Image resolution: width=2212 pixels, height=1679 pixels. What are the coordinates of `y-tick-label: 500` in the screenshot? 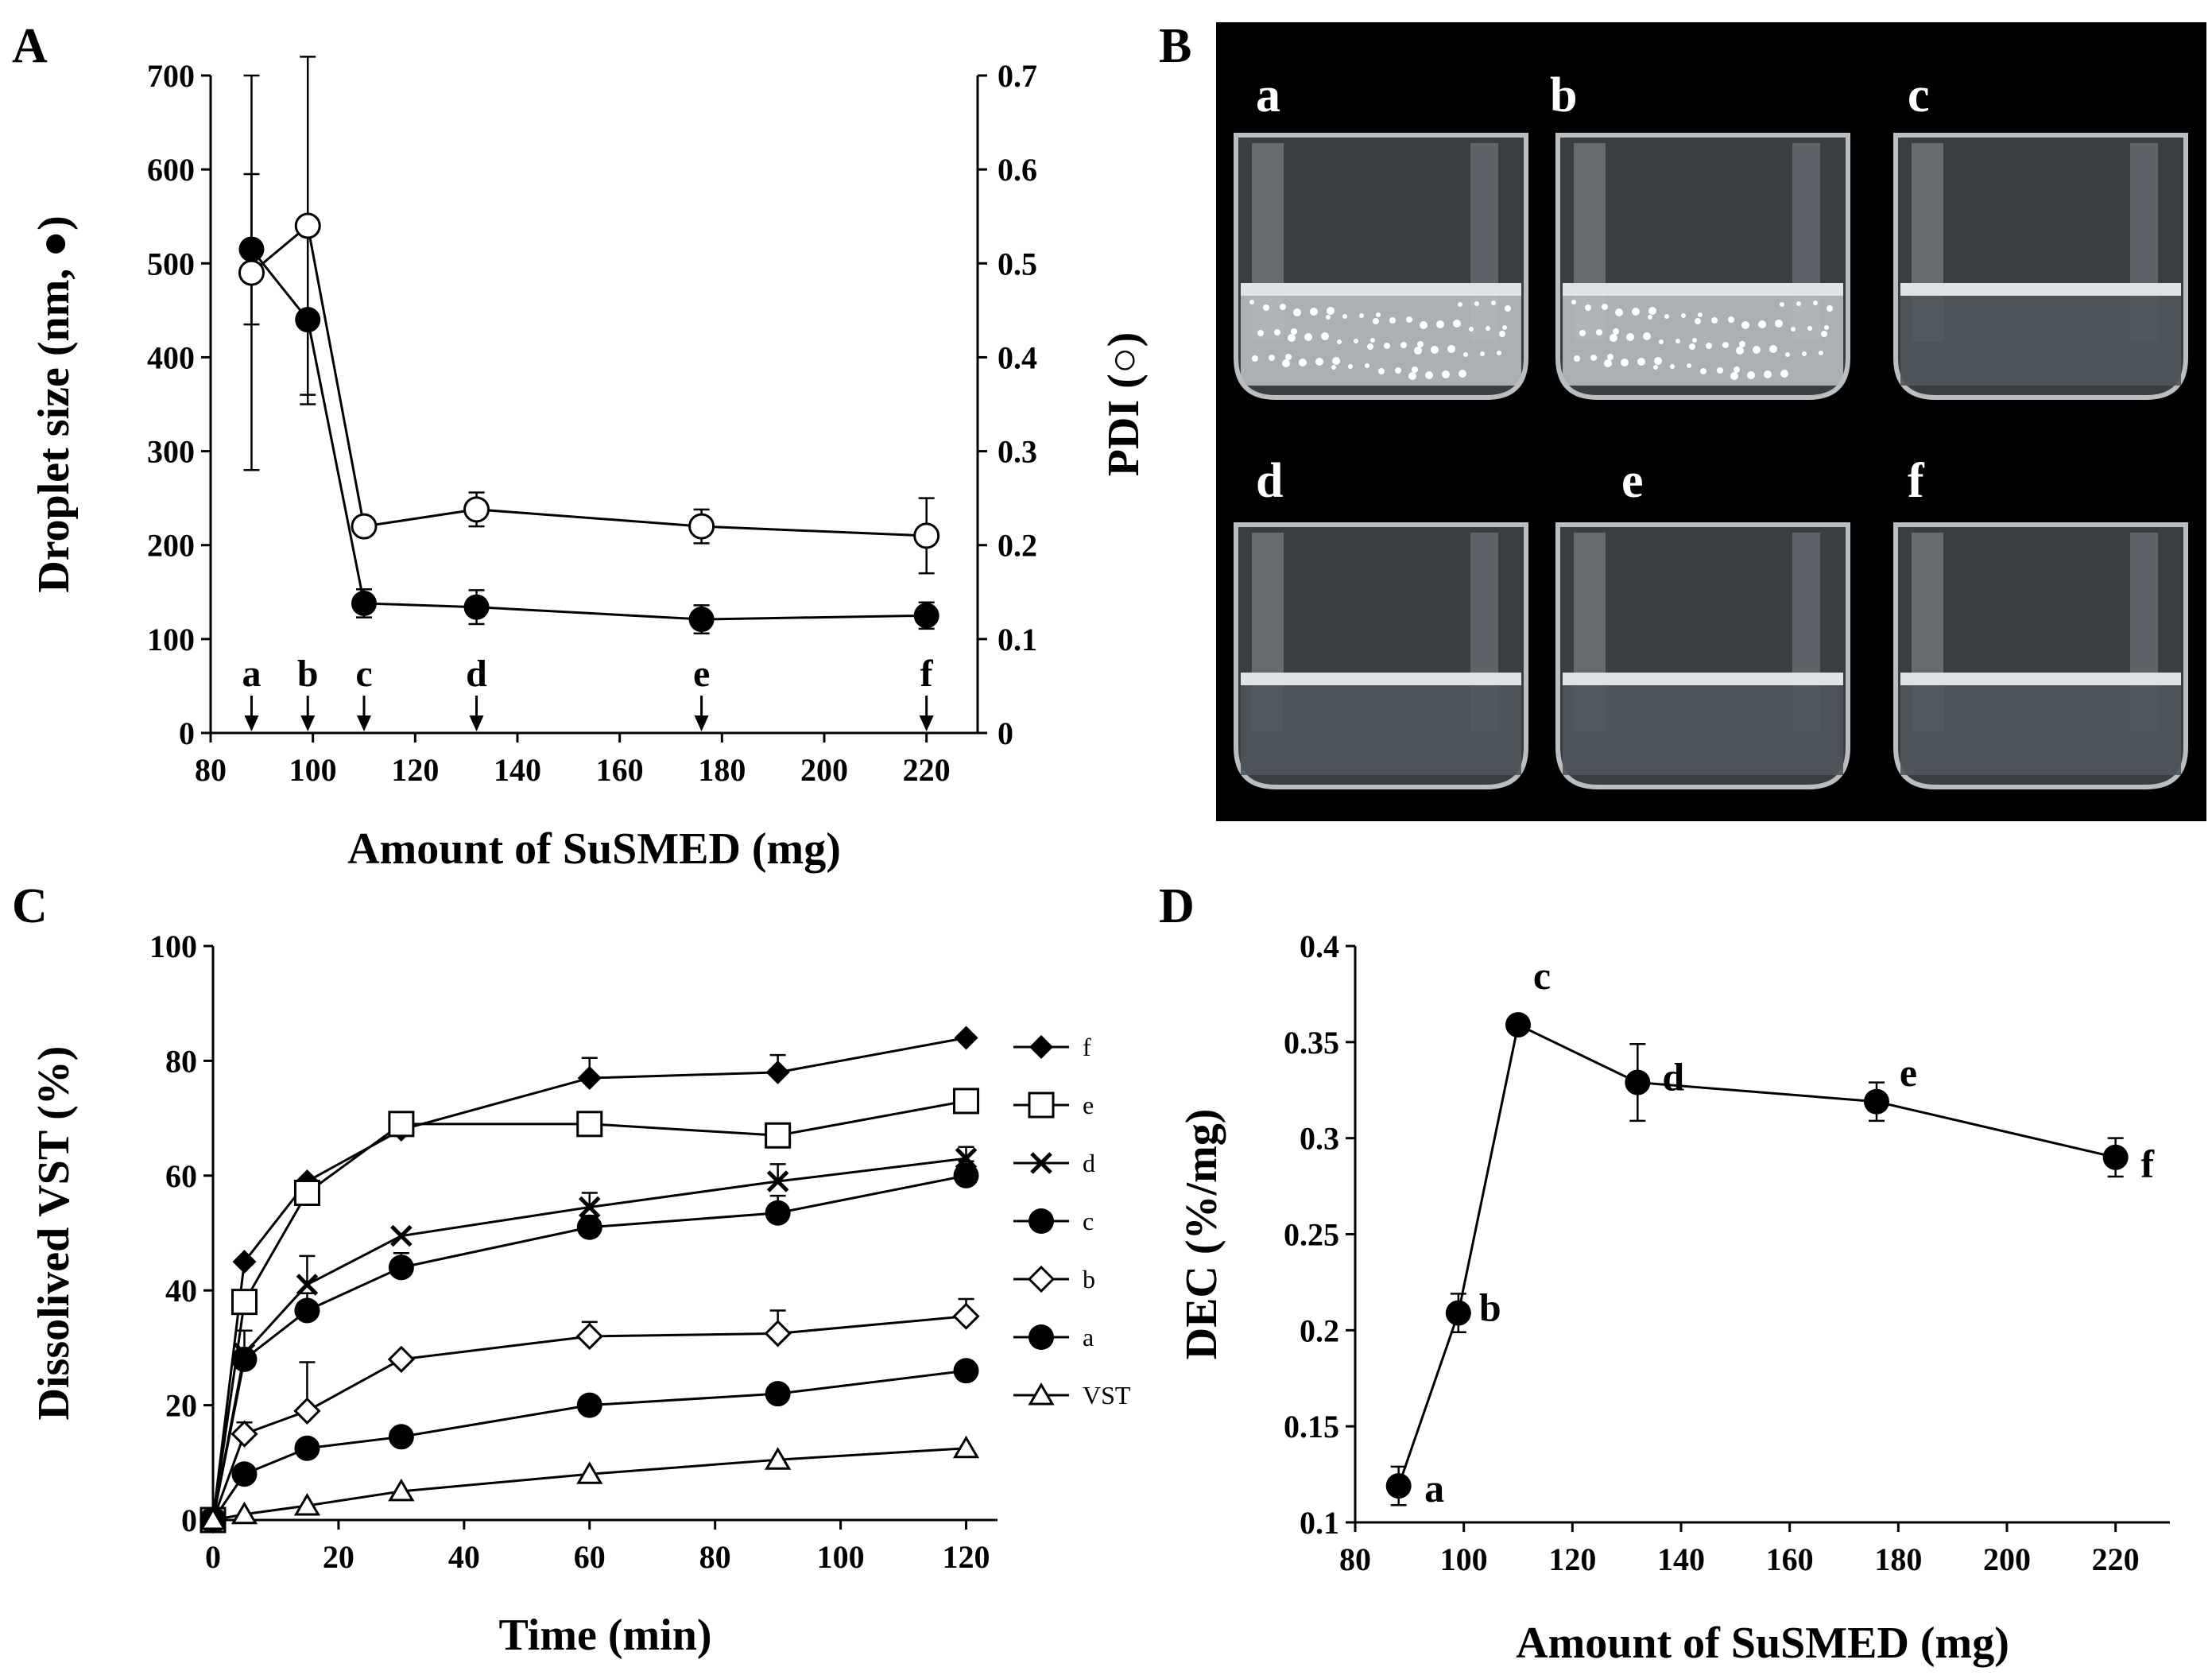 It's located at (171, 263).